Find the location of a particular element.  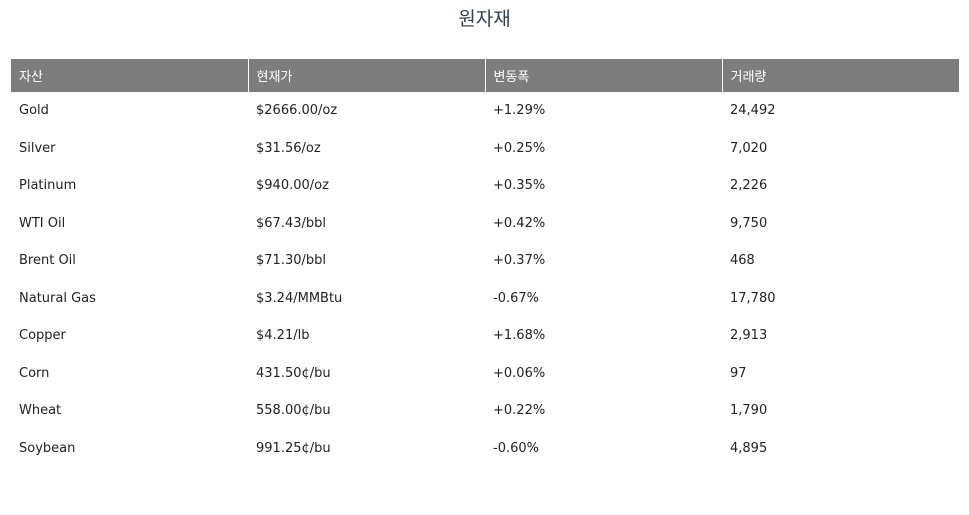

table-row: WTI Oil $67.43/bbl +0.42% 9,750 is located at coordinates (485, 224).